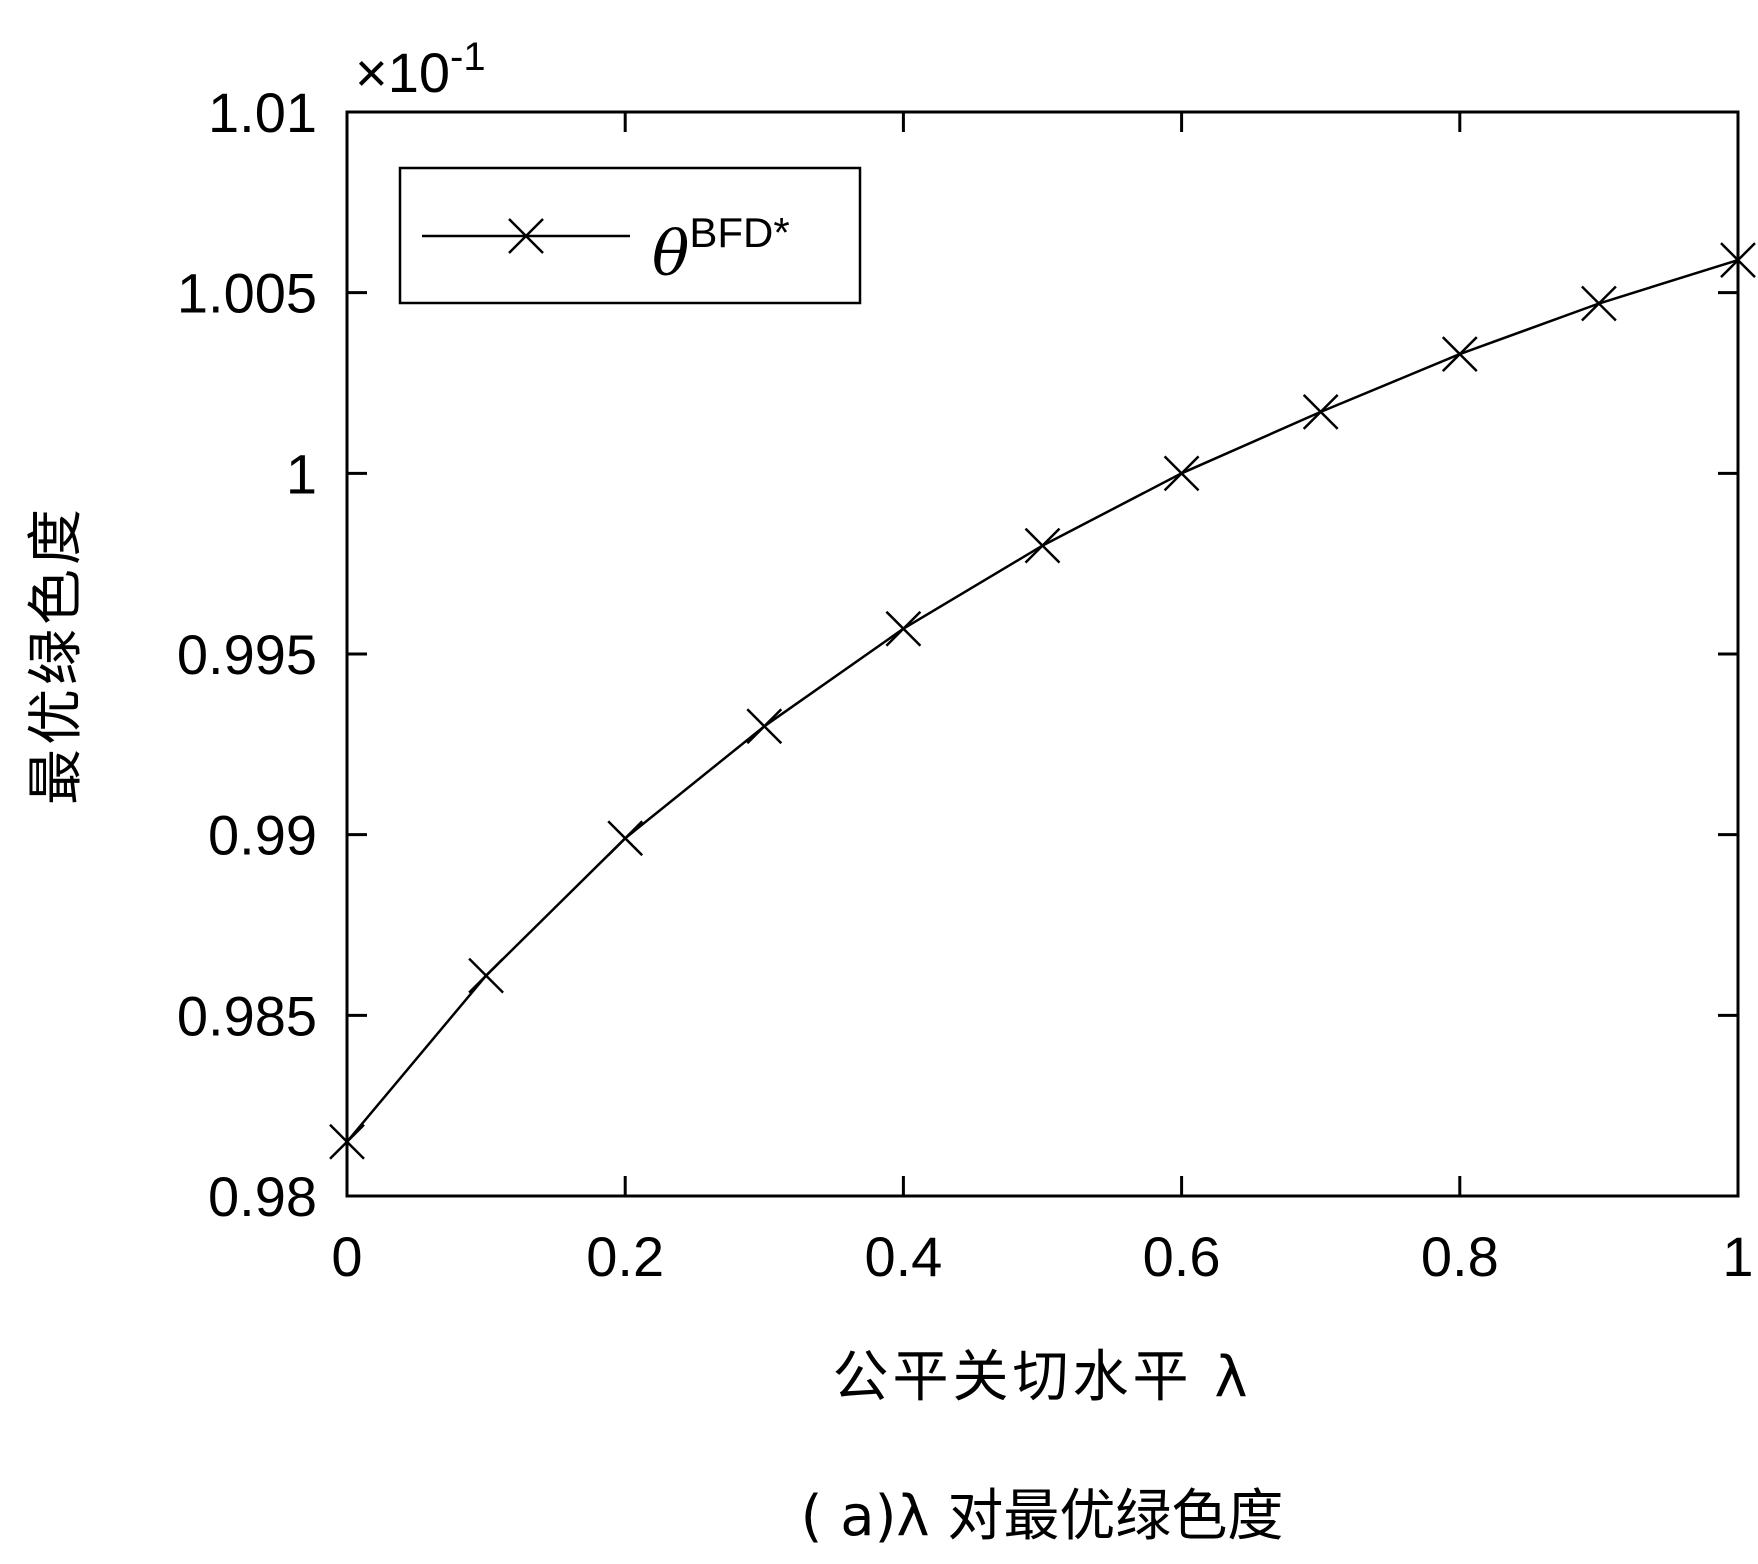  Describe the element at coordinates (630, 235) in the screenshot. I see `legend: θBFD*` at that location.